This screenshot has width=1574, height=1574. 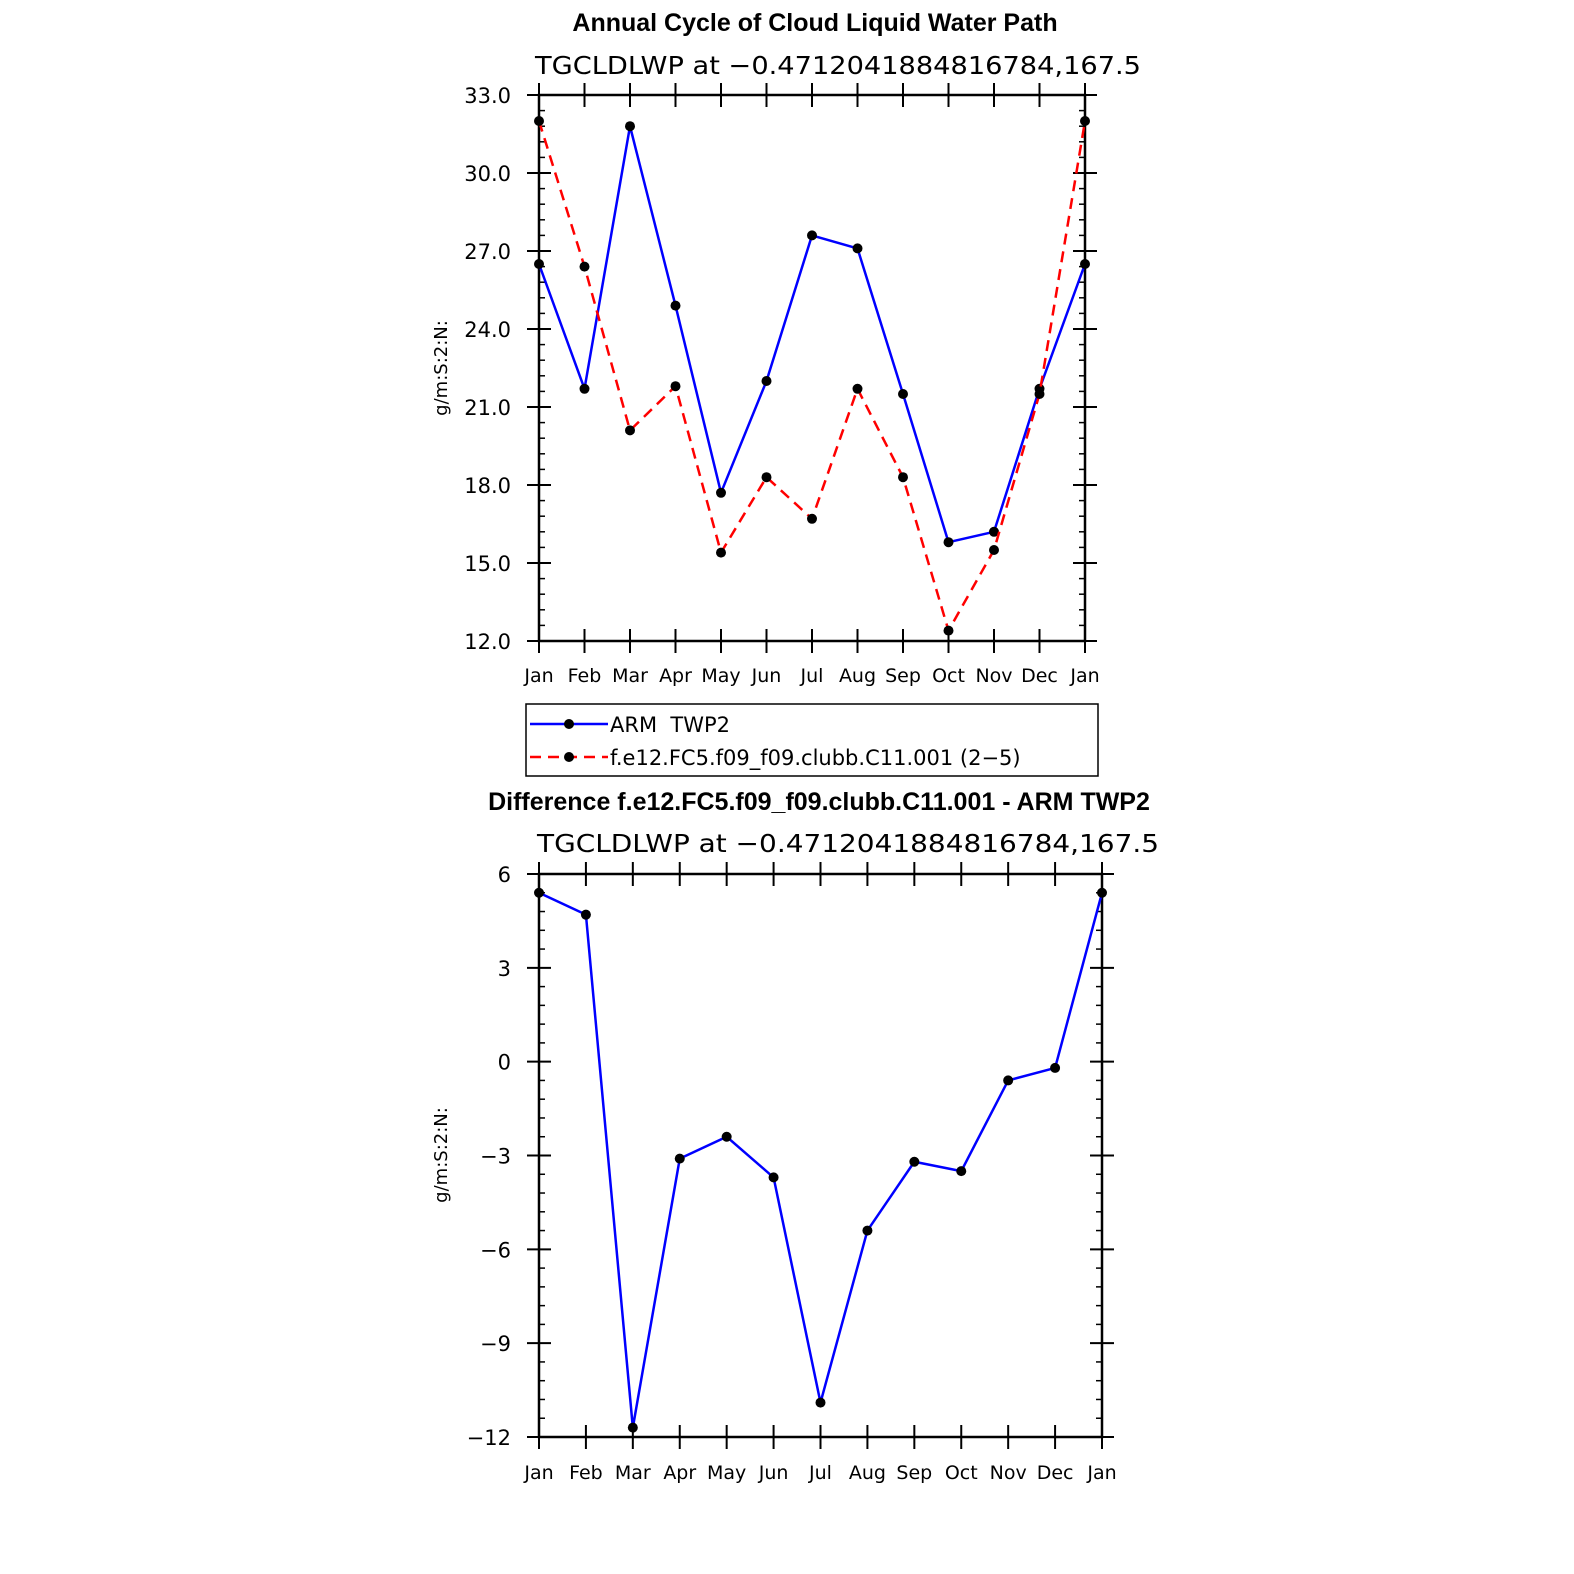 I want to click on y-tick-label: 21.0, so click(x=487, y=408).